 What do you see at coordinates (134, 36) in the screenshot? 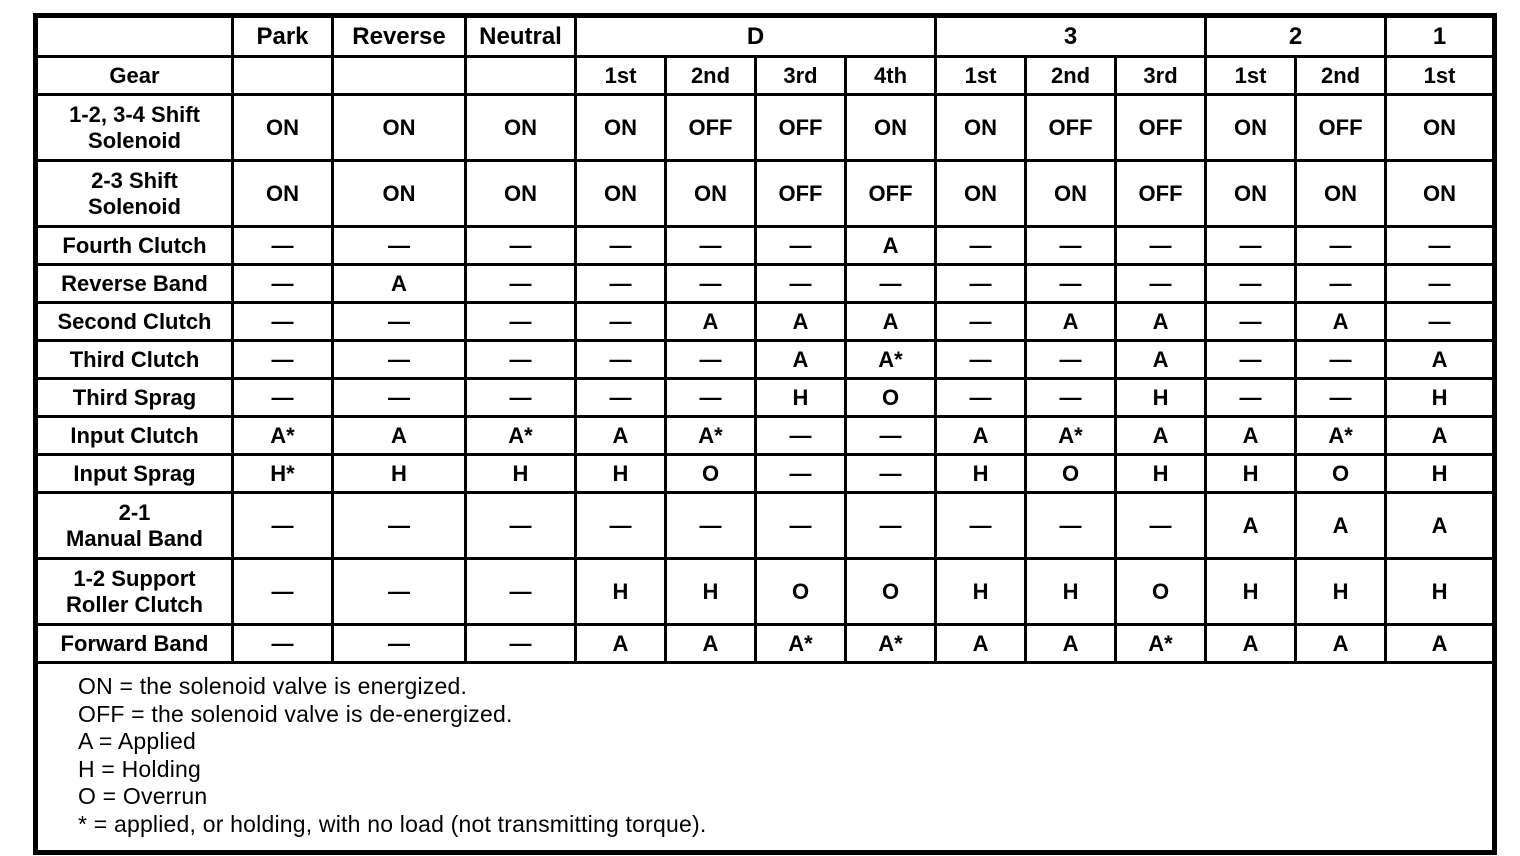
I see `corner-cell` at bounding box center [134, 36].